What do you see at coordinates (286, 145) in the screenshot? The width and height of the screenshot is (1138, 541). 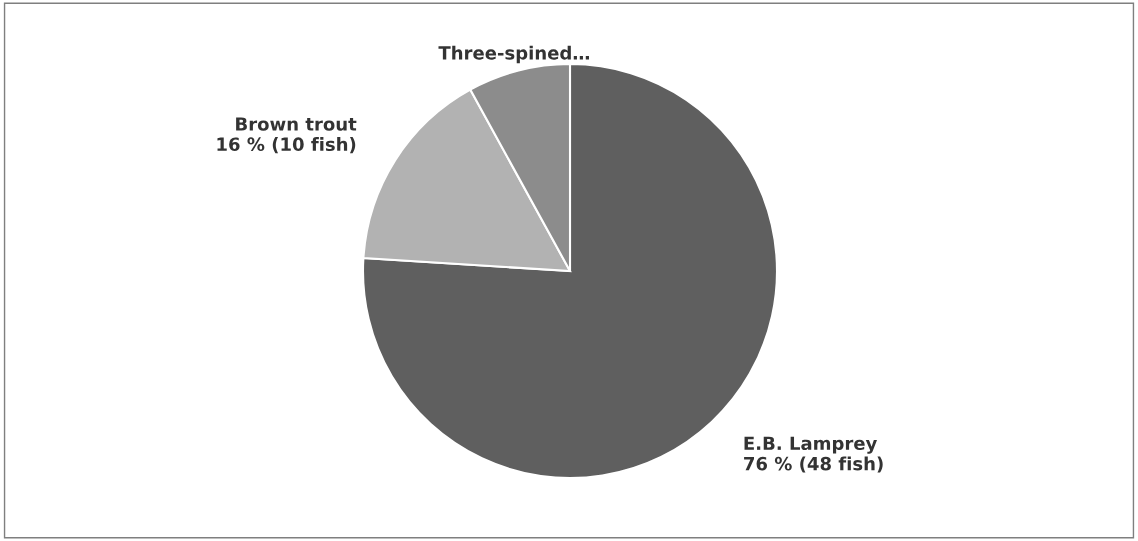 I see `data-label: 16 % (10 fish)` at bounding box center [286, 145].